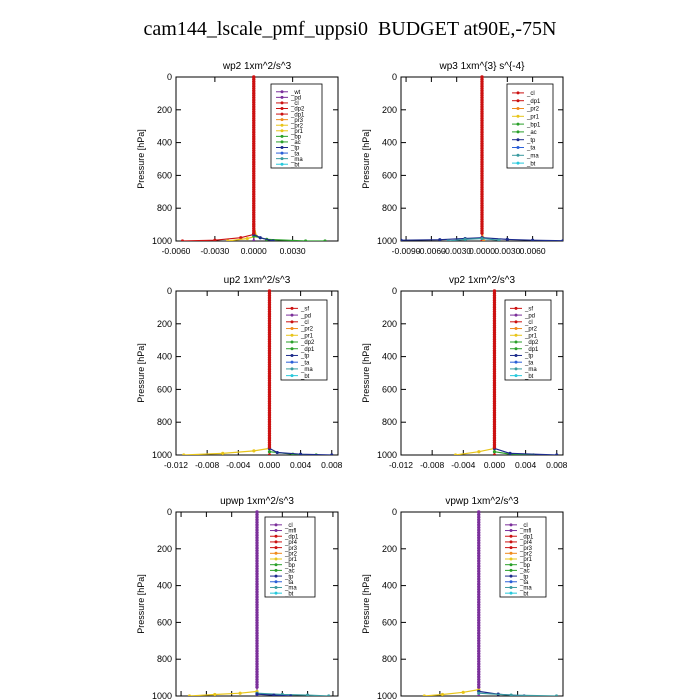 The height and width of the screenshot is (700, 700). What do you see at coordinates (526, 560) in the screenshot?
I see `legend-label: _pr1` at bounding box center [526, 560].